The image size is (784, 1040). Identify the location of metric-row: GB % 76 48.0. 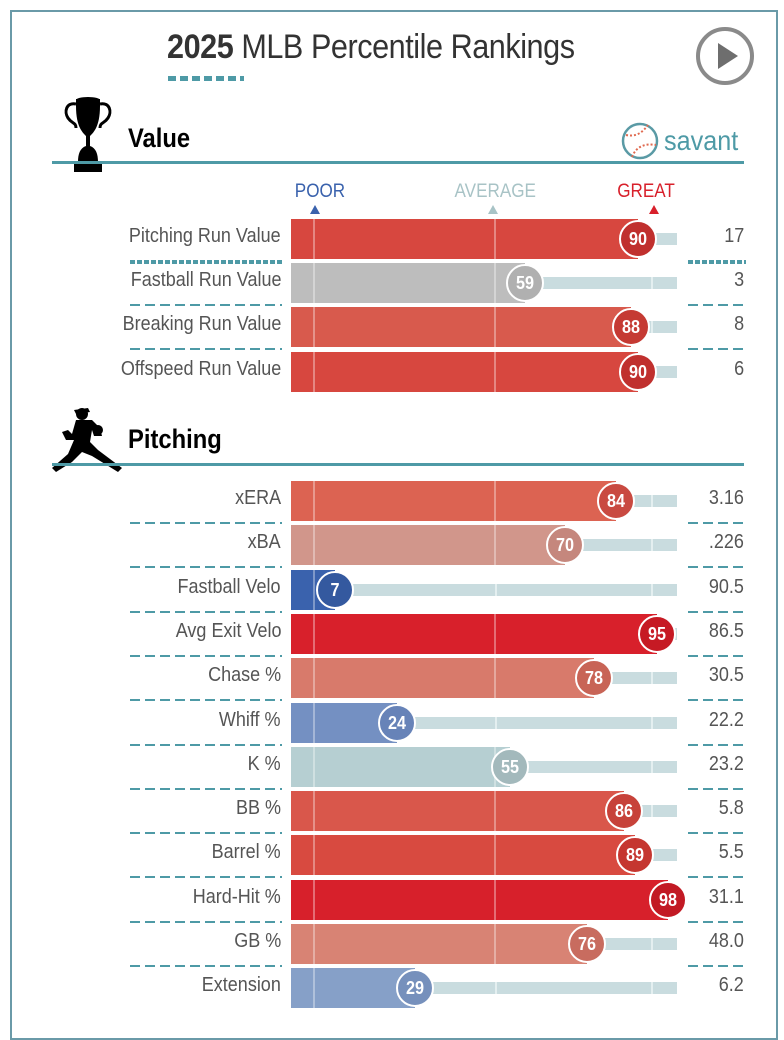
(392, 944).